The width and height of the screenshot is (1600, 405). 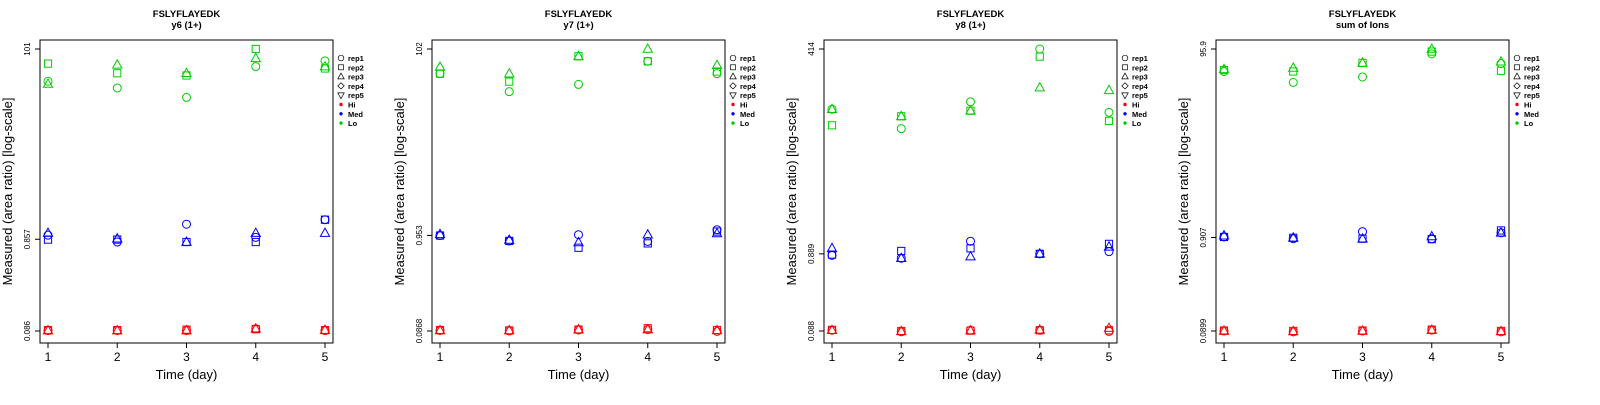 I want to click on data-point-hi-rep2, so click(x=1039, y=330).